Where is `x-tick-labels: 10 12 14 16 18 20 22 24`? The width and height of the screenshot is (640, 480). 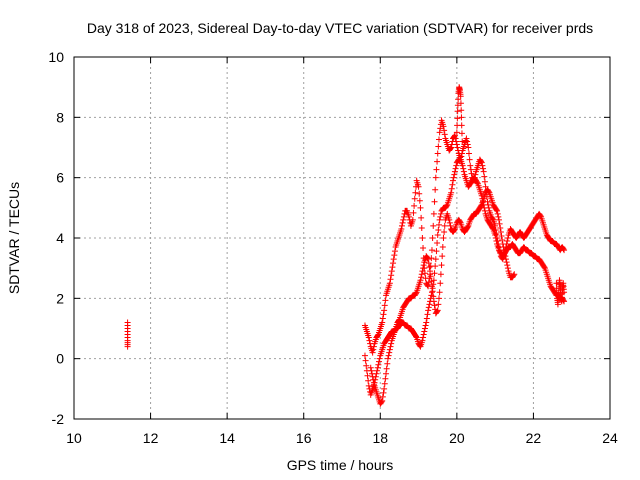 x-tick-labels: 10 12 14 16 18 20 22 24 is located at coordinates (342, 438).